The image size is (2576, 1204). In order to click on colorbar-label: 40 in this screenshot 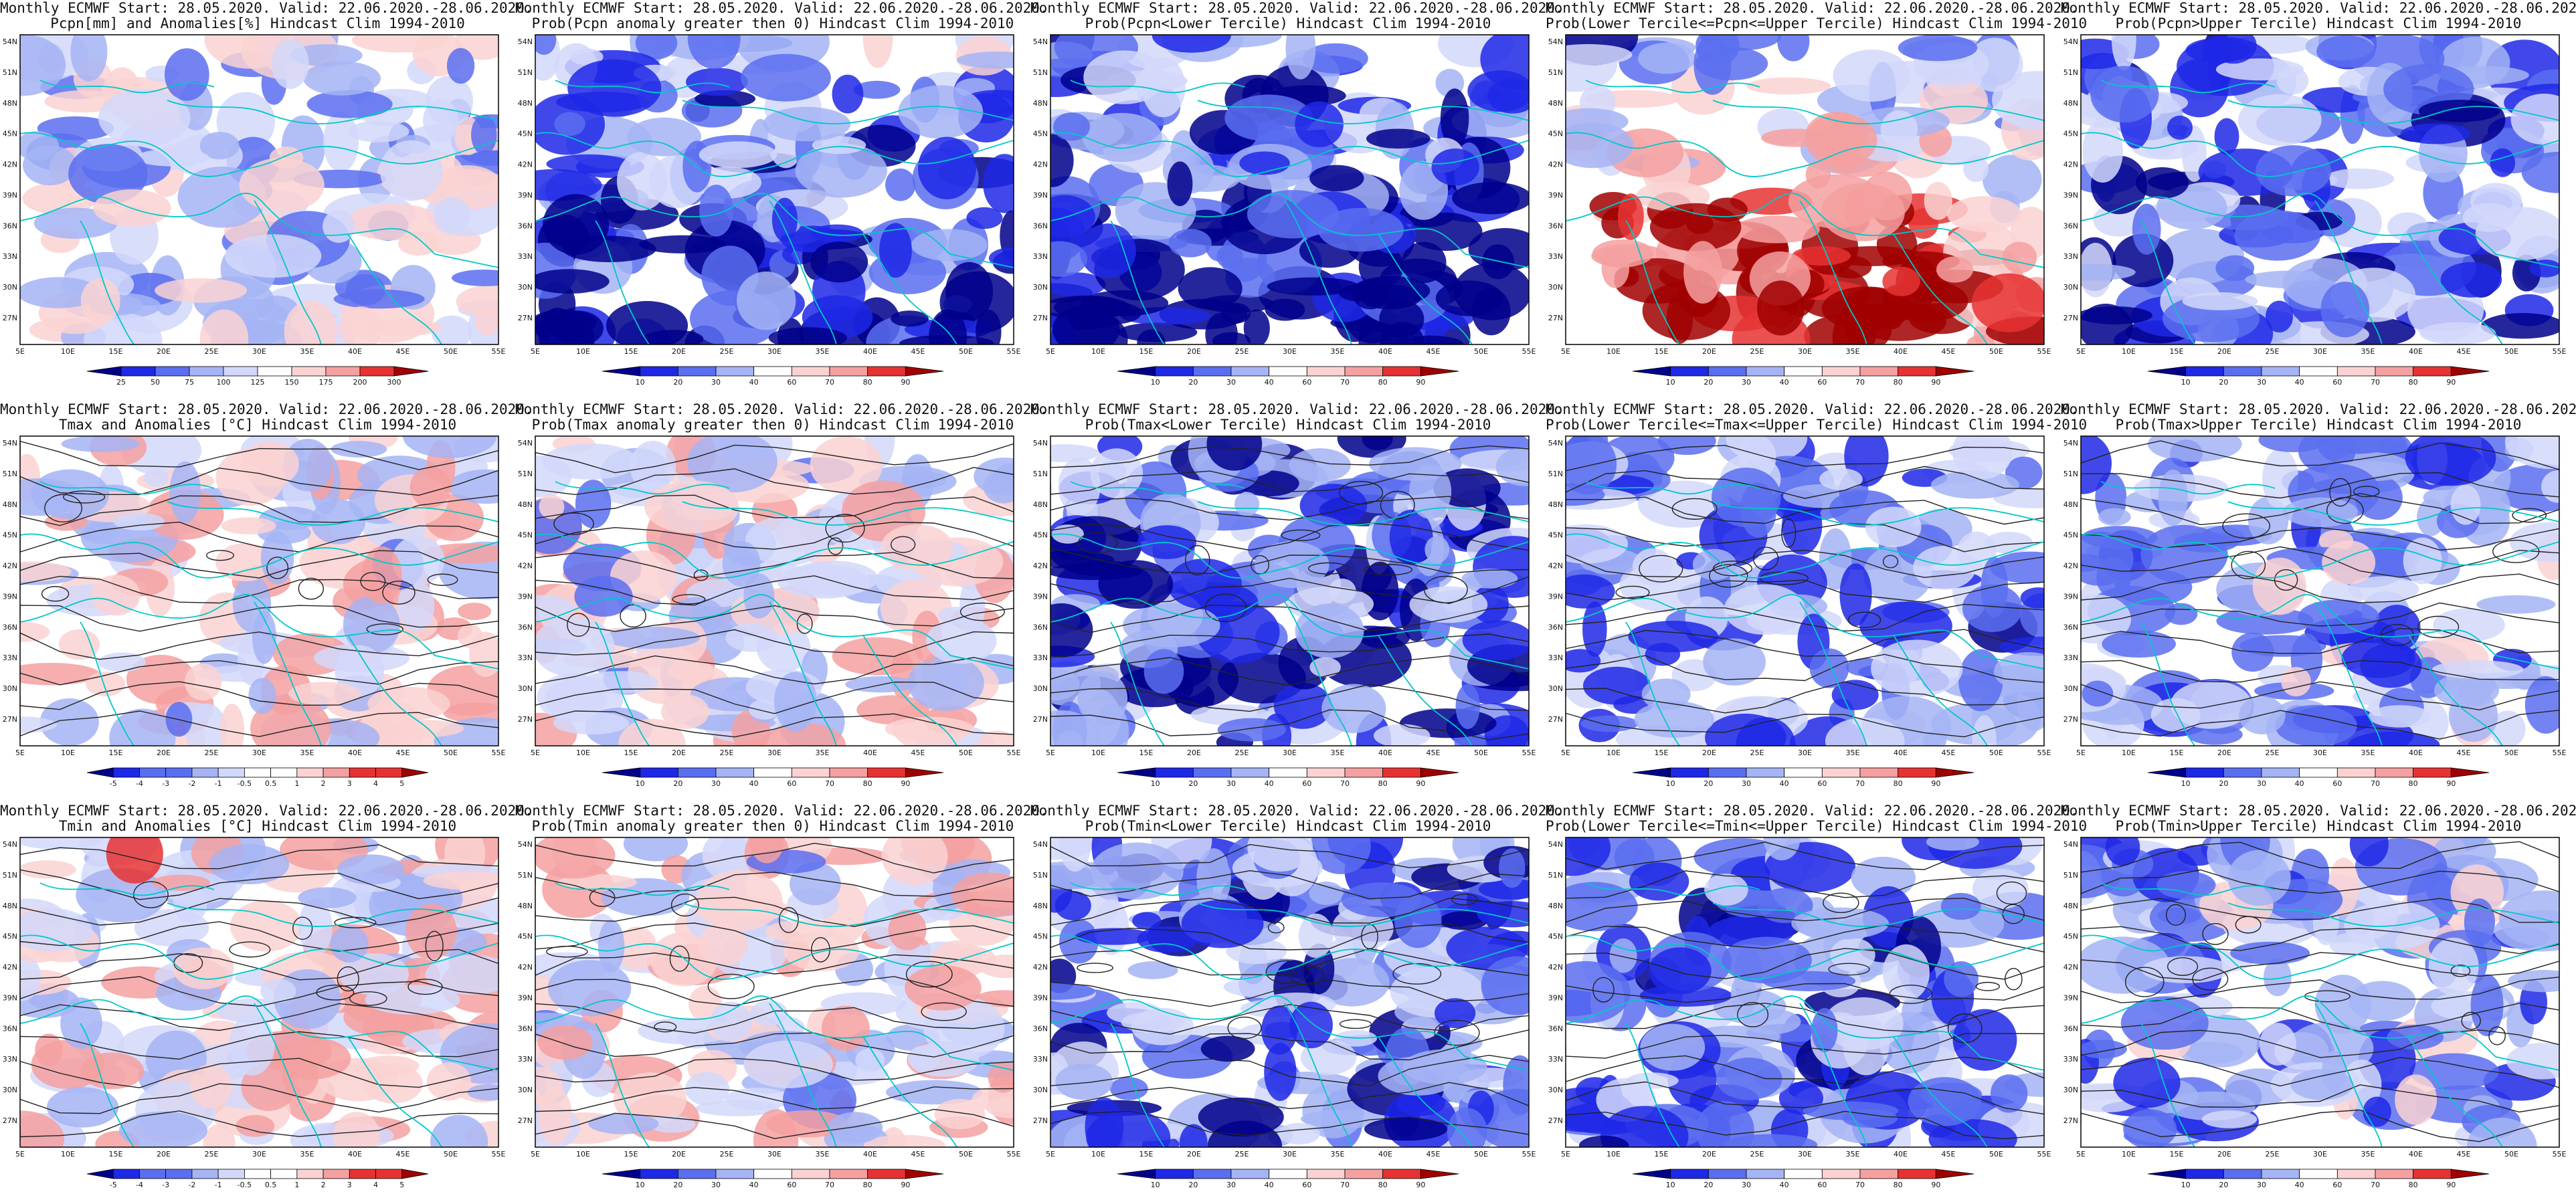, I will do `click(2299, 1185)`.